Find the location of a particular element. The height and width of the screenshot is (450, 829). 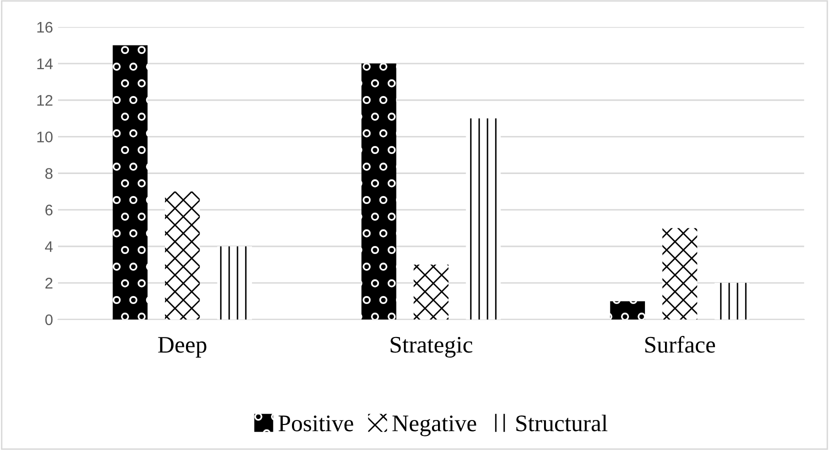

y-tick-label: 2 is located at coordinates (48, 283).